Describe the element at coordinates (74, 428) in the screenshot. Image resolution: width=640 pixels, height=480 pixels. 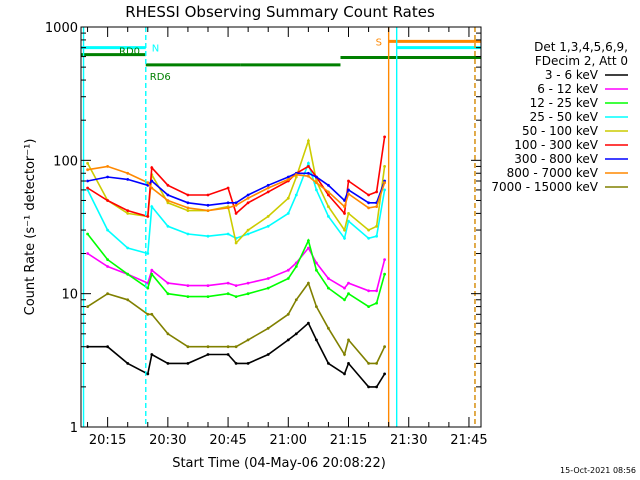
I see `y-tick-label: 1` at that location.